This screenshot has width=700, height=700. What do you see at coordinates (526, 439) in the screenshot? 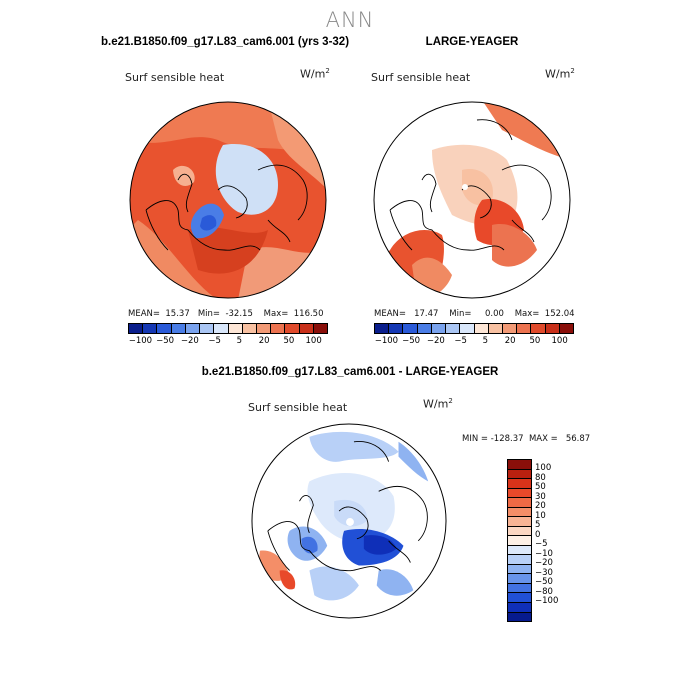
I see `panel3-minmax: MIN = -128.37 MAX = 56.87` at bounding box center [526, 439].